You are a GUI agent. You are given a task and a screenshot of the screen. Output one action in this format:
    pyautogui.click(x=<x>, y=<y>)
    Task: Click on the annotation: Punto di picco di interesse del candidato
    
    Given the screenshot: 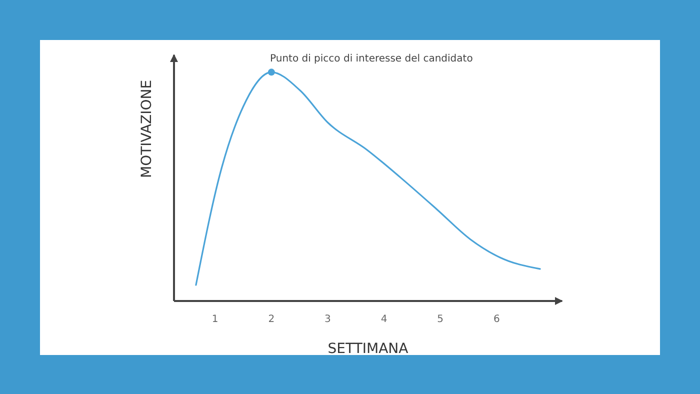 What is the action you would take?
    pyautogui.click(x=371, y=59)
    